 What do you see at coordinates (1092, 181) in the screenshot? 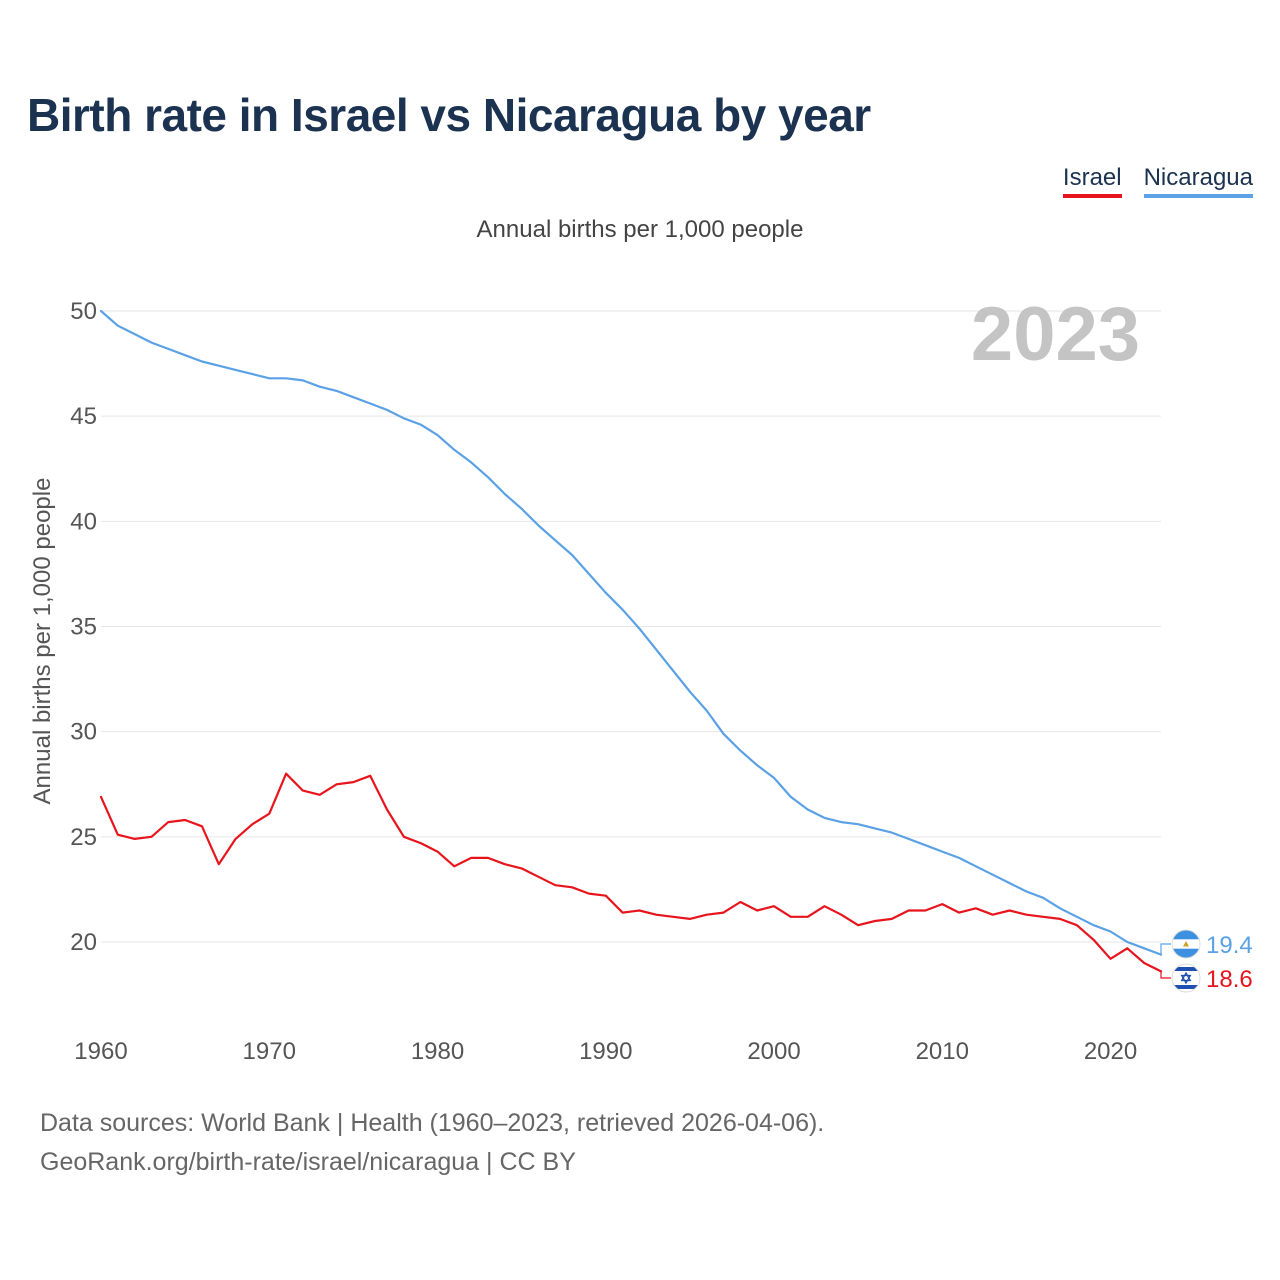
I see `legend-israel: Israel` at bounding box center [1092, 181].